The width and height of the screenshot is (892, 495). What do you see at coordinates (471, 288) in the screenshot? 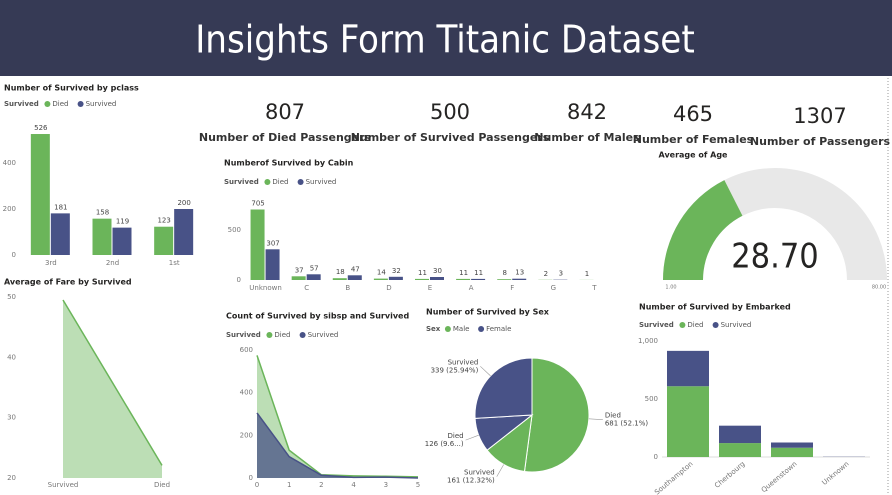
I see `x-tick-label: A` at bounding box center [471, 288].